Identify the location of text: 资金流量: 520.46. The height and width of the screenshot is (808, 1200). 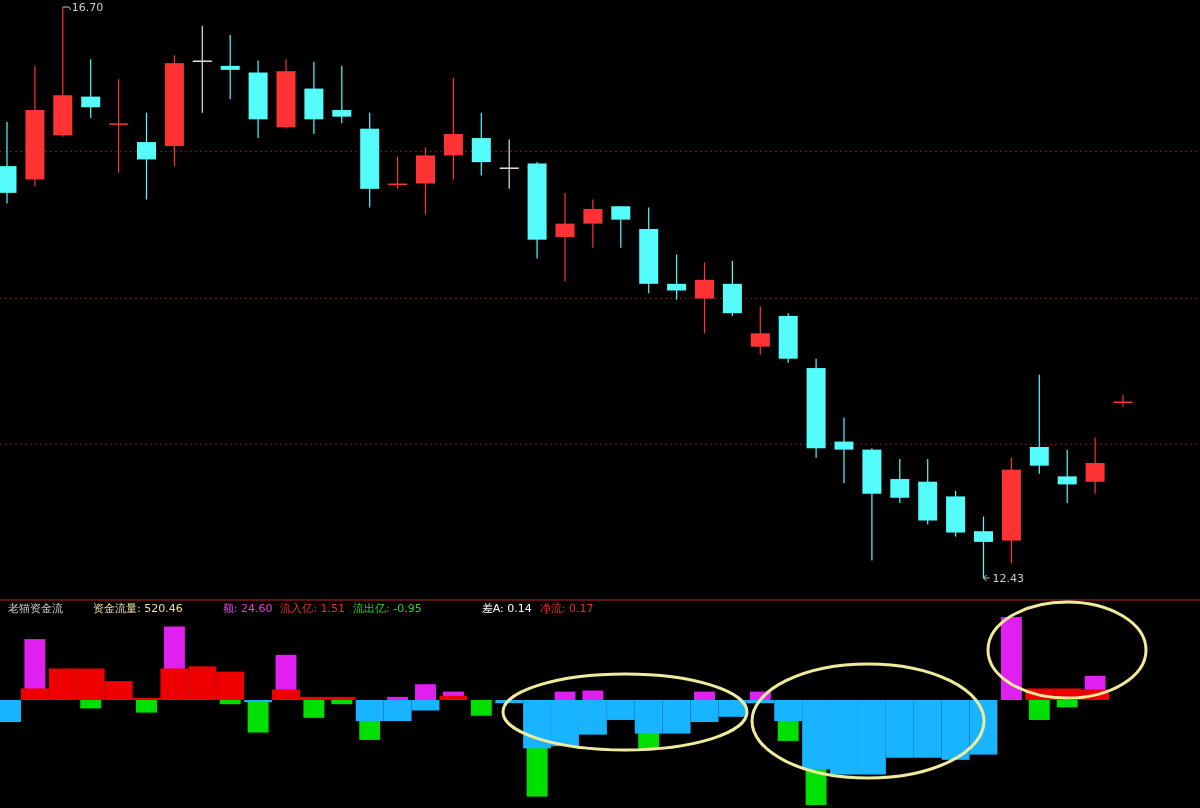
(138, 608).